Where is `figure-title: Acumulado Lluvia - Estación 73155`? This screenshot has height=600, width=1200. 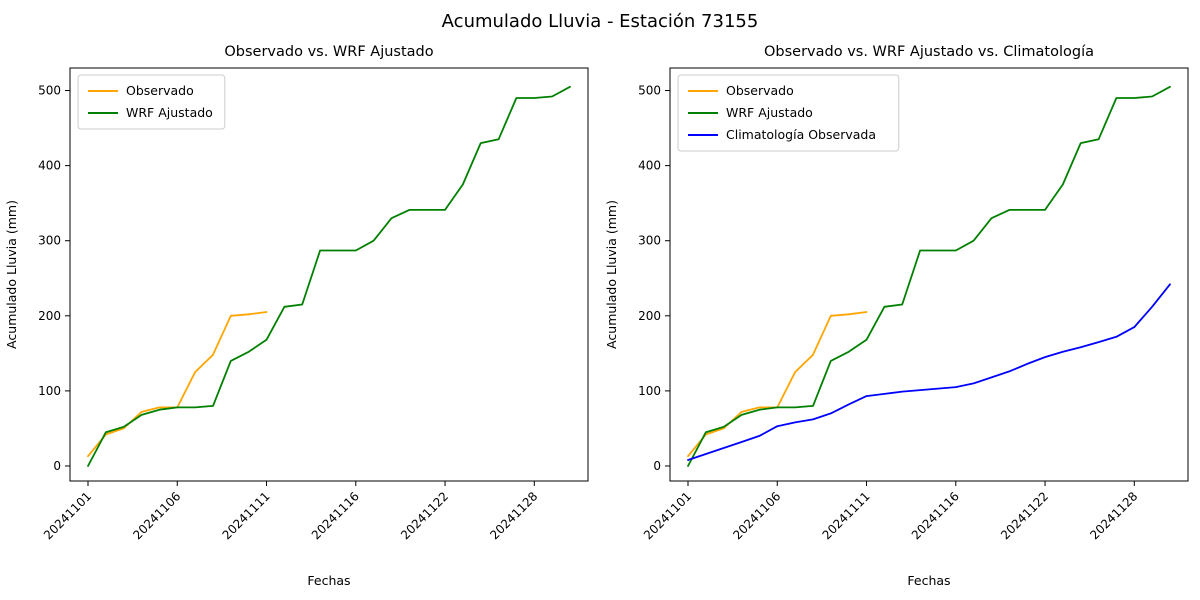
figure-title: Acumulado Lluvia - Estación 73155 is located at coordinates (600, 21).